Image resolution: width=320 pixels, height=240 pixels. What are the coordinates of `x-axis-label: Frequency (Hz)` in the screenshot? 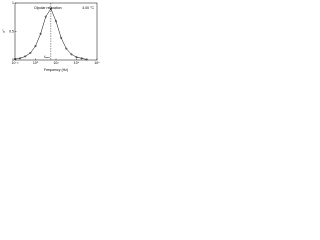 It's located at (56, 70).